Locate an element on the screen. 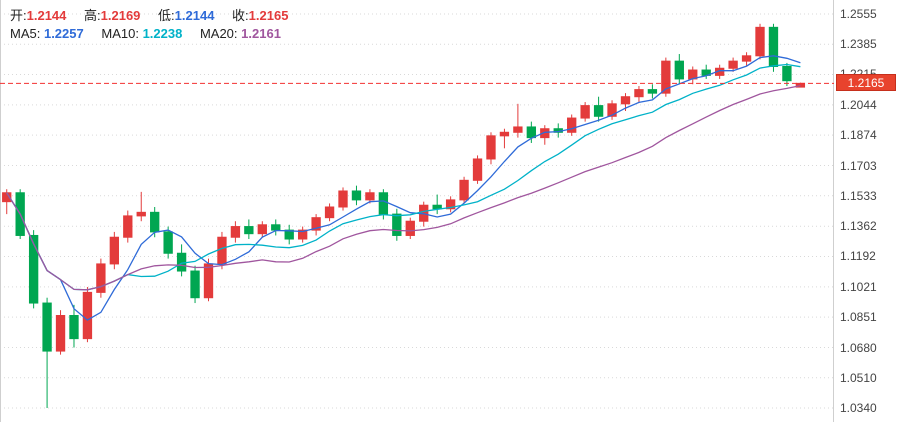 The image size is (902, 422). ohlc-readout: 开:1.2144 高:1.2169 低:1.2144 收:1.2165 is located at coordinates (156, 14).